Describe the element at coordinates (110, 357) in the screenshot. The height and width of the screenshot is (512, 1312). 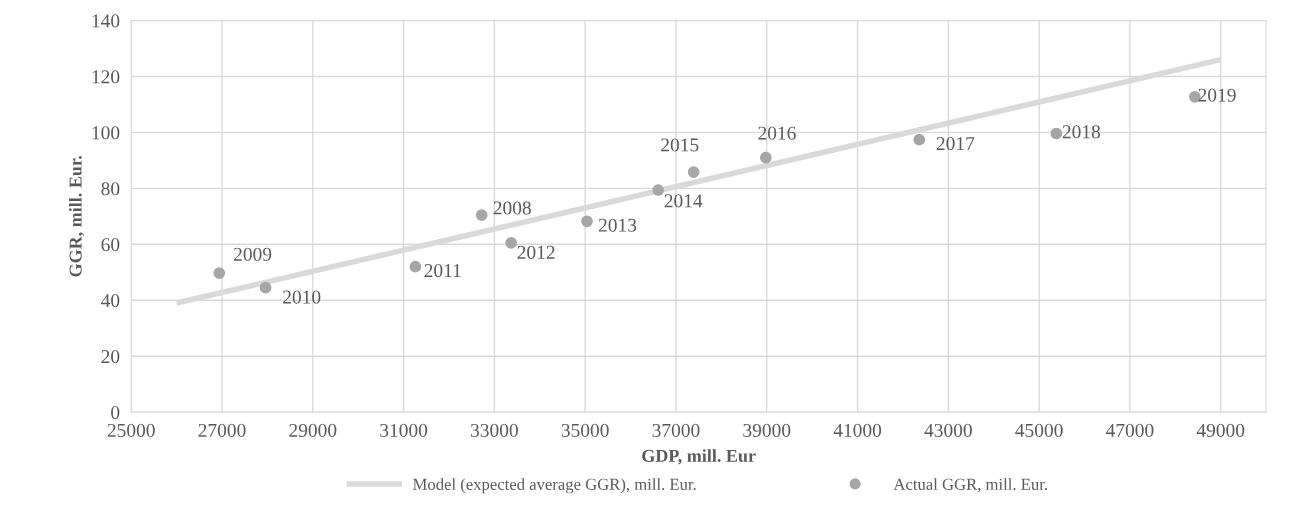
I see `y-tick-label: 20` at that location.